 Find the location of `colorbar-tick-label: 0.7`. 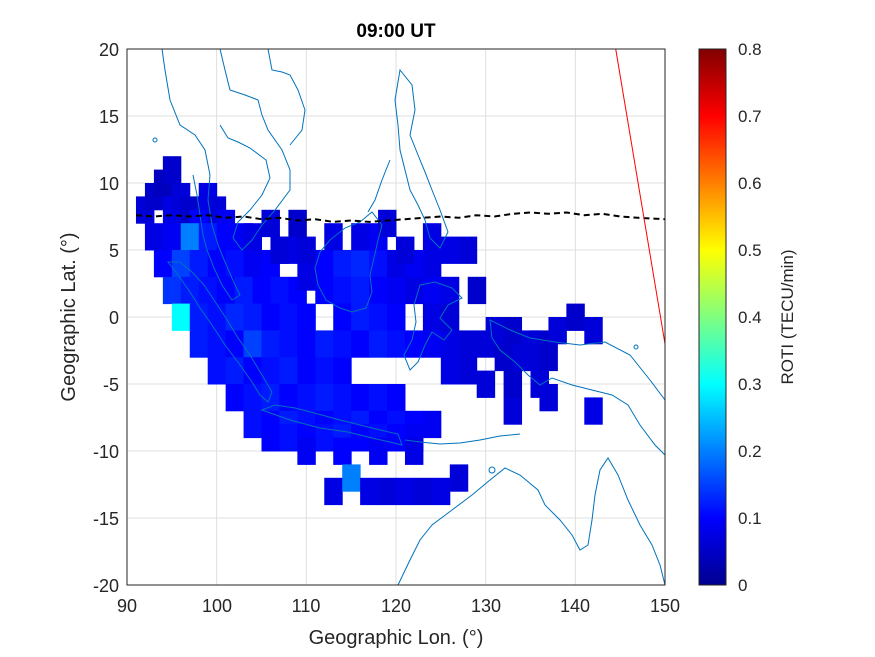

colorbar-tick-label: 0.7 is located at coordinates (750, 116).